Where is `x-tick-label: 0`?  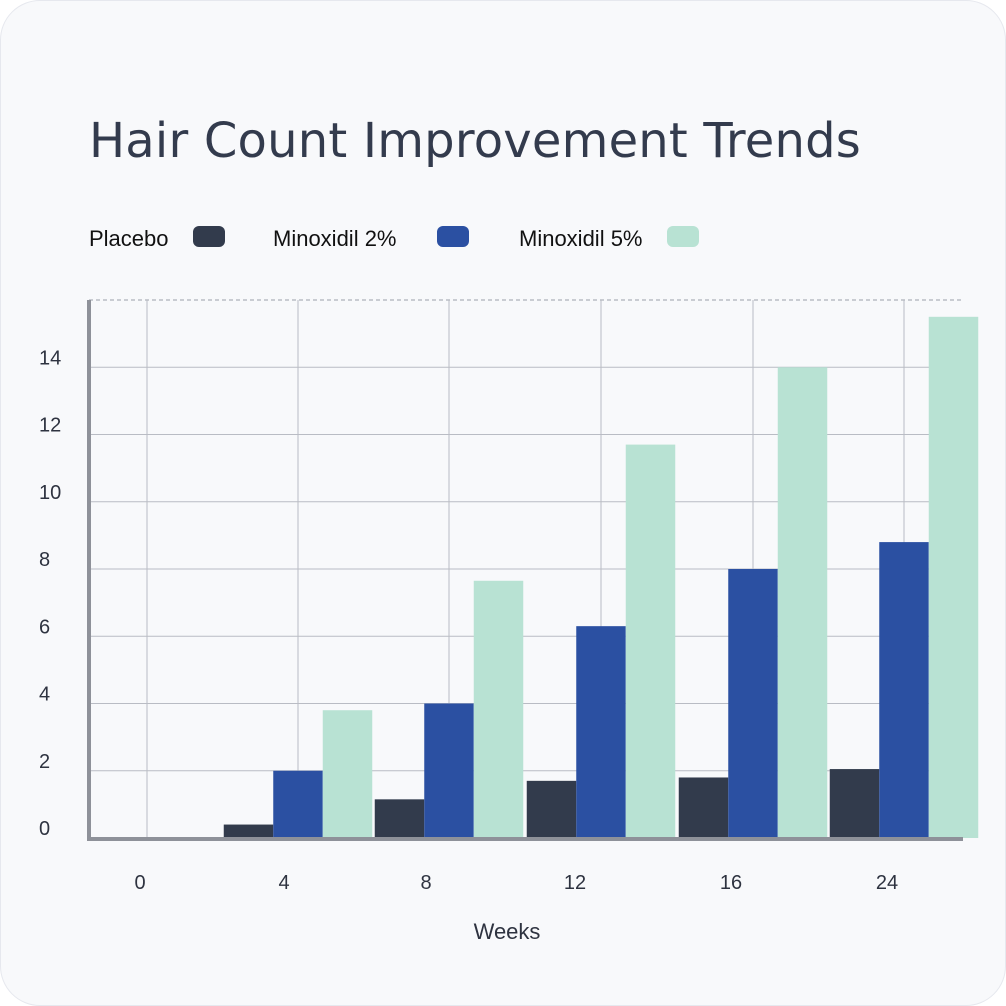
x-tick-label: 0 is located at coordinates (139, 883).